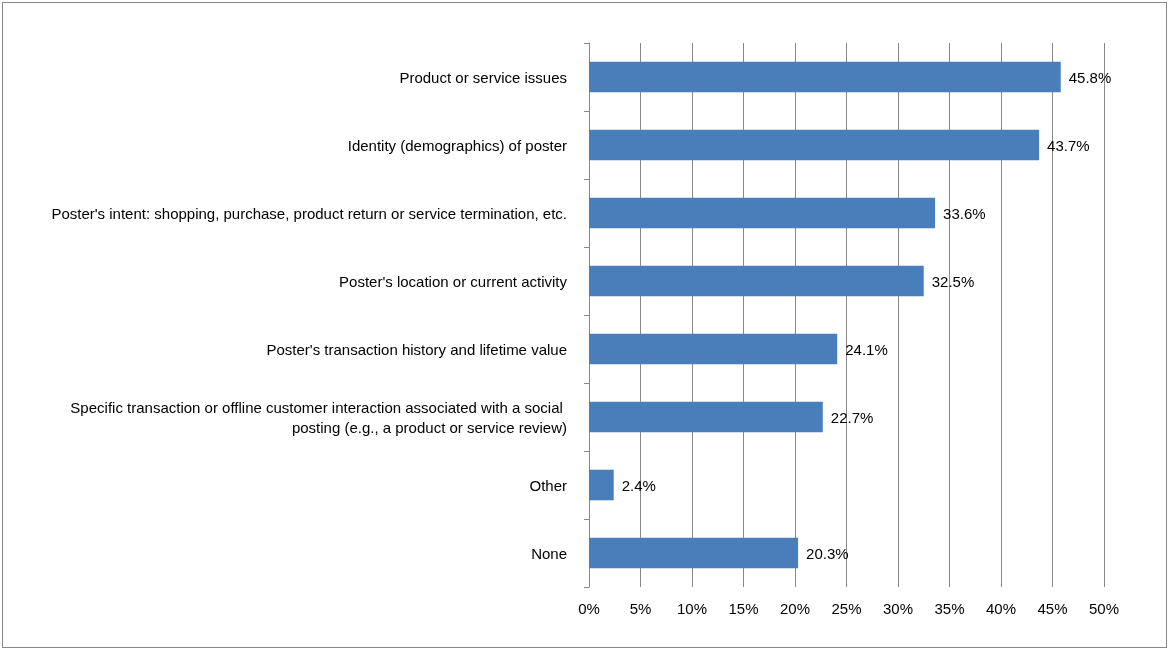 The image size is (1171, 652). Describe the element at coordinates (483, 77) in the screenshot. I see `y-tick-label: Product or service issues` at that location.